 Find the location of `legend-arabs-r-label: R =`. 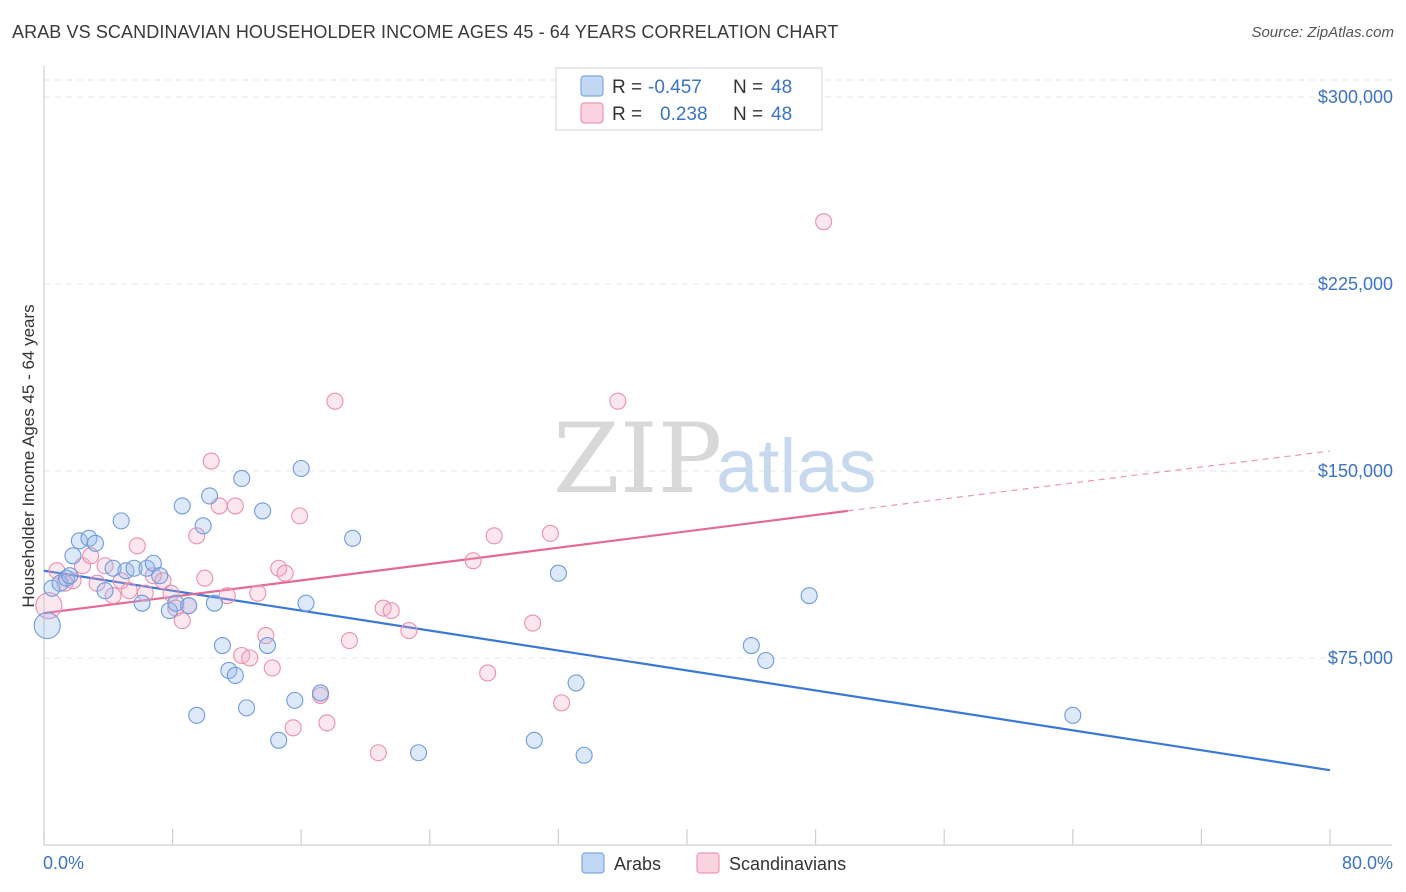

legend-arabs-r-label: R = is located at coordinates (627, 87).